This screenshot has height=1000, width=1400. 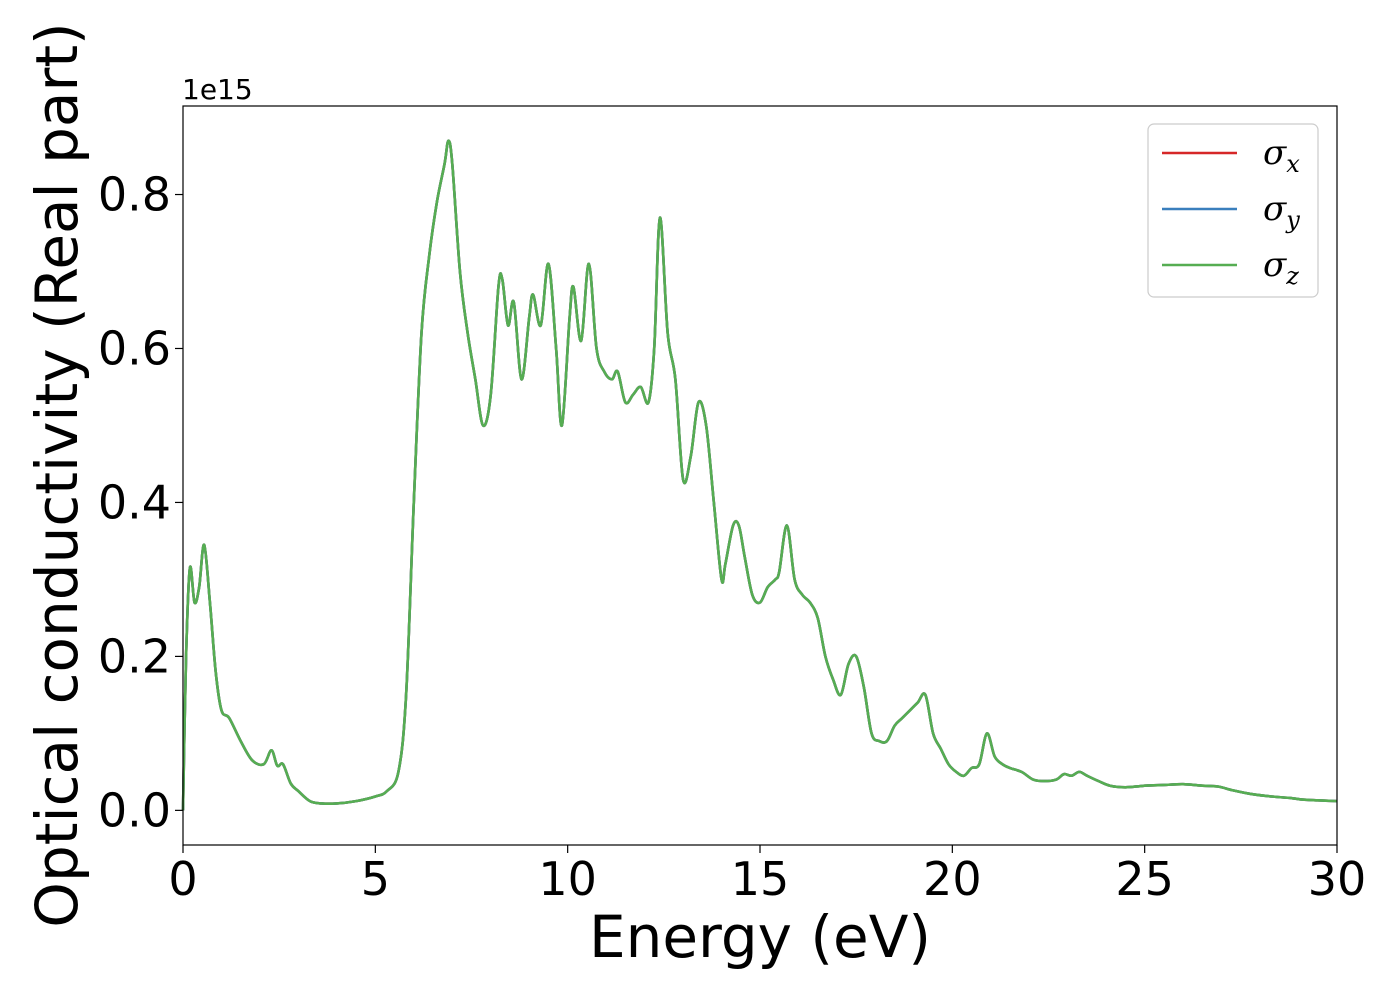 What do you see at coordinates (1281, 155) in the screenshot?
I see `legend-label-x: σx` at bounding box center [1281, 155].